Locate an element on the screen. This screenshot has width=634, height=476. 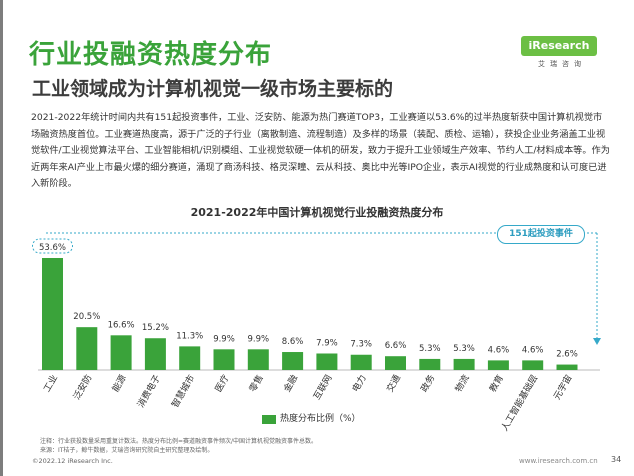
logo-brand: iResearch is located at coordinates (559, 46).